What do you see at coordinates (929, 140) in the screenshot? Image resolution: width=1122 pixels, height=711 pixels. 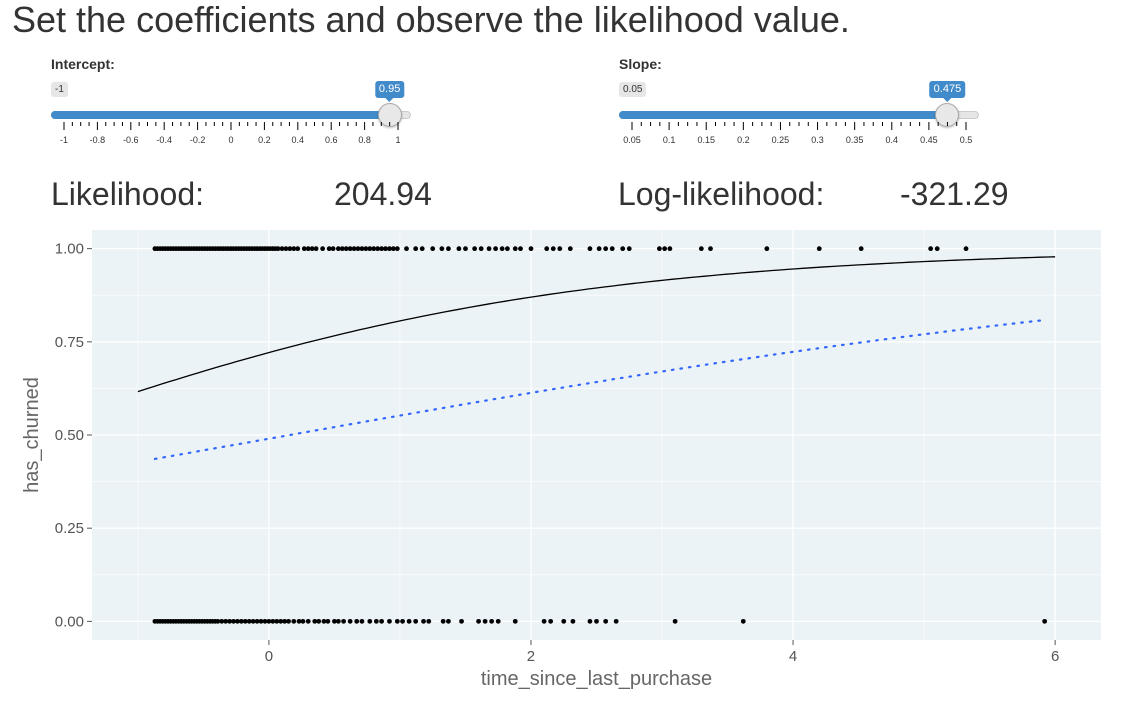 I see `slider-tick-label: 0.45` at bounding box center [929, 140].